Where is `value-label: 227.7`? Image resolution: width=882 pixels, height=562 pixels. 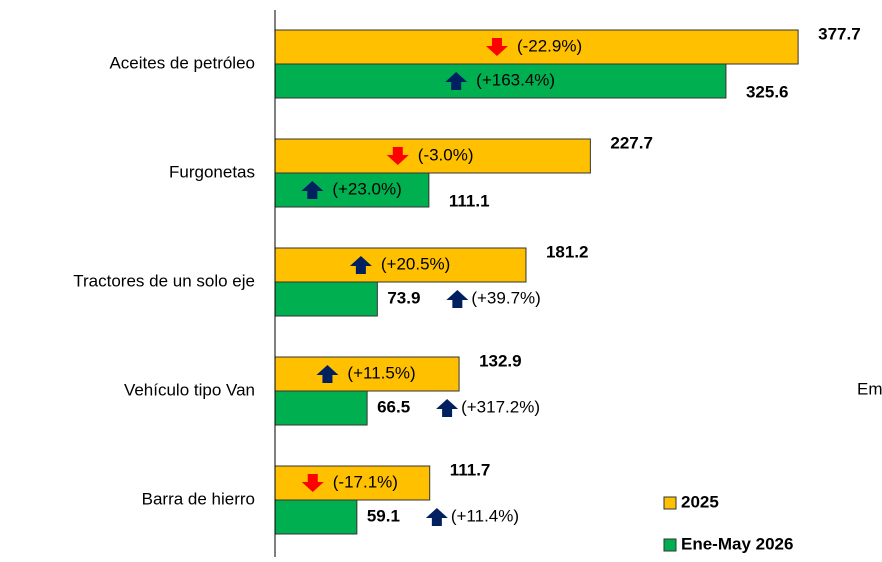 value-label: 227.7 is located at coordinates (631, 142).